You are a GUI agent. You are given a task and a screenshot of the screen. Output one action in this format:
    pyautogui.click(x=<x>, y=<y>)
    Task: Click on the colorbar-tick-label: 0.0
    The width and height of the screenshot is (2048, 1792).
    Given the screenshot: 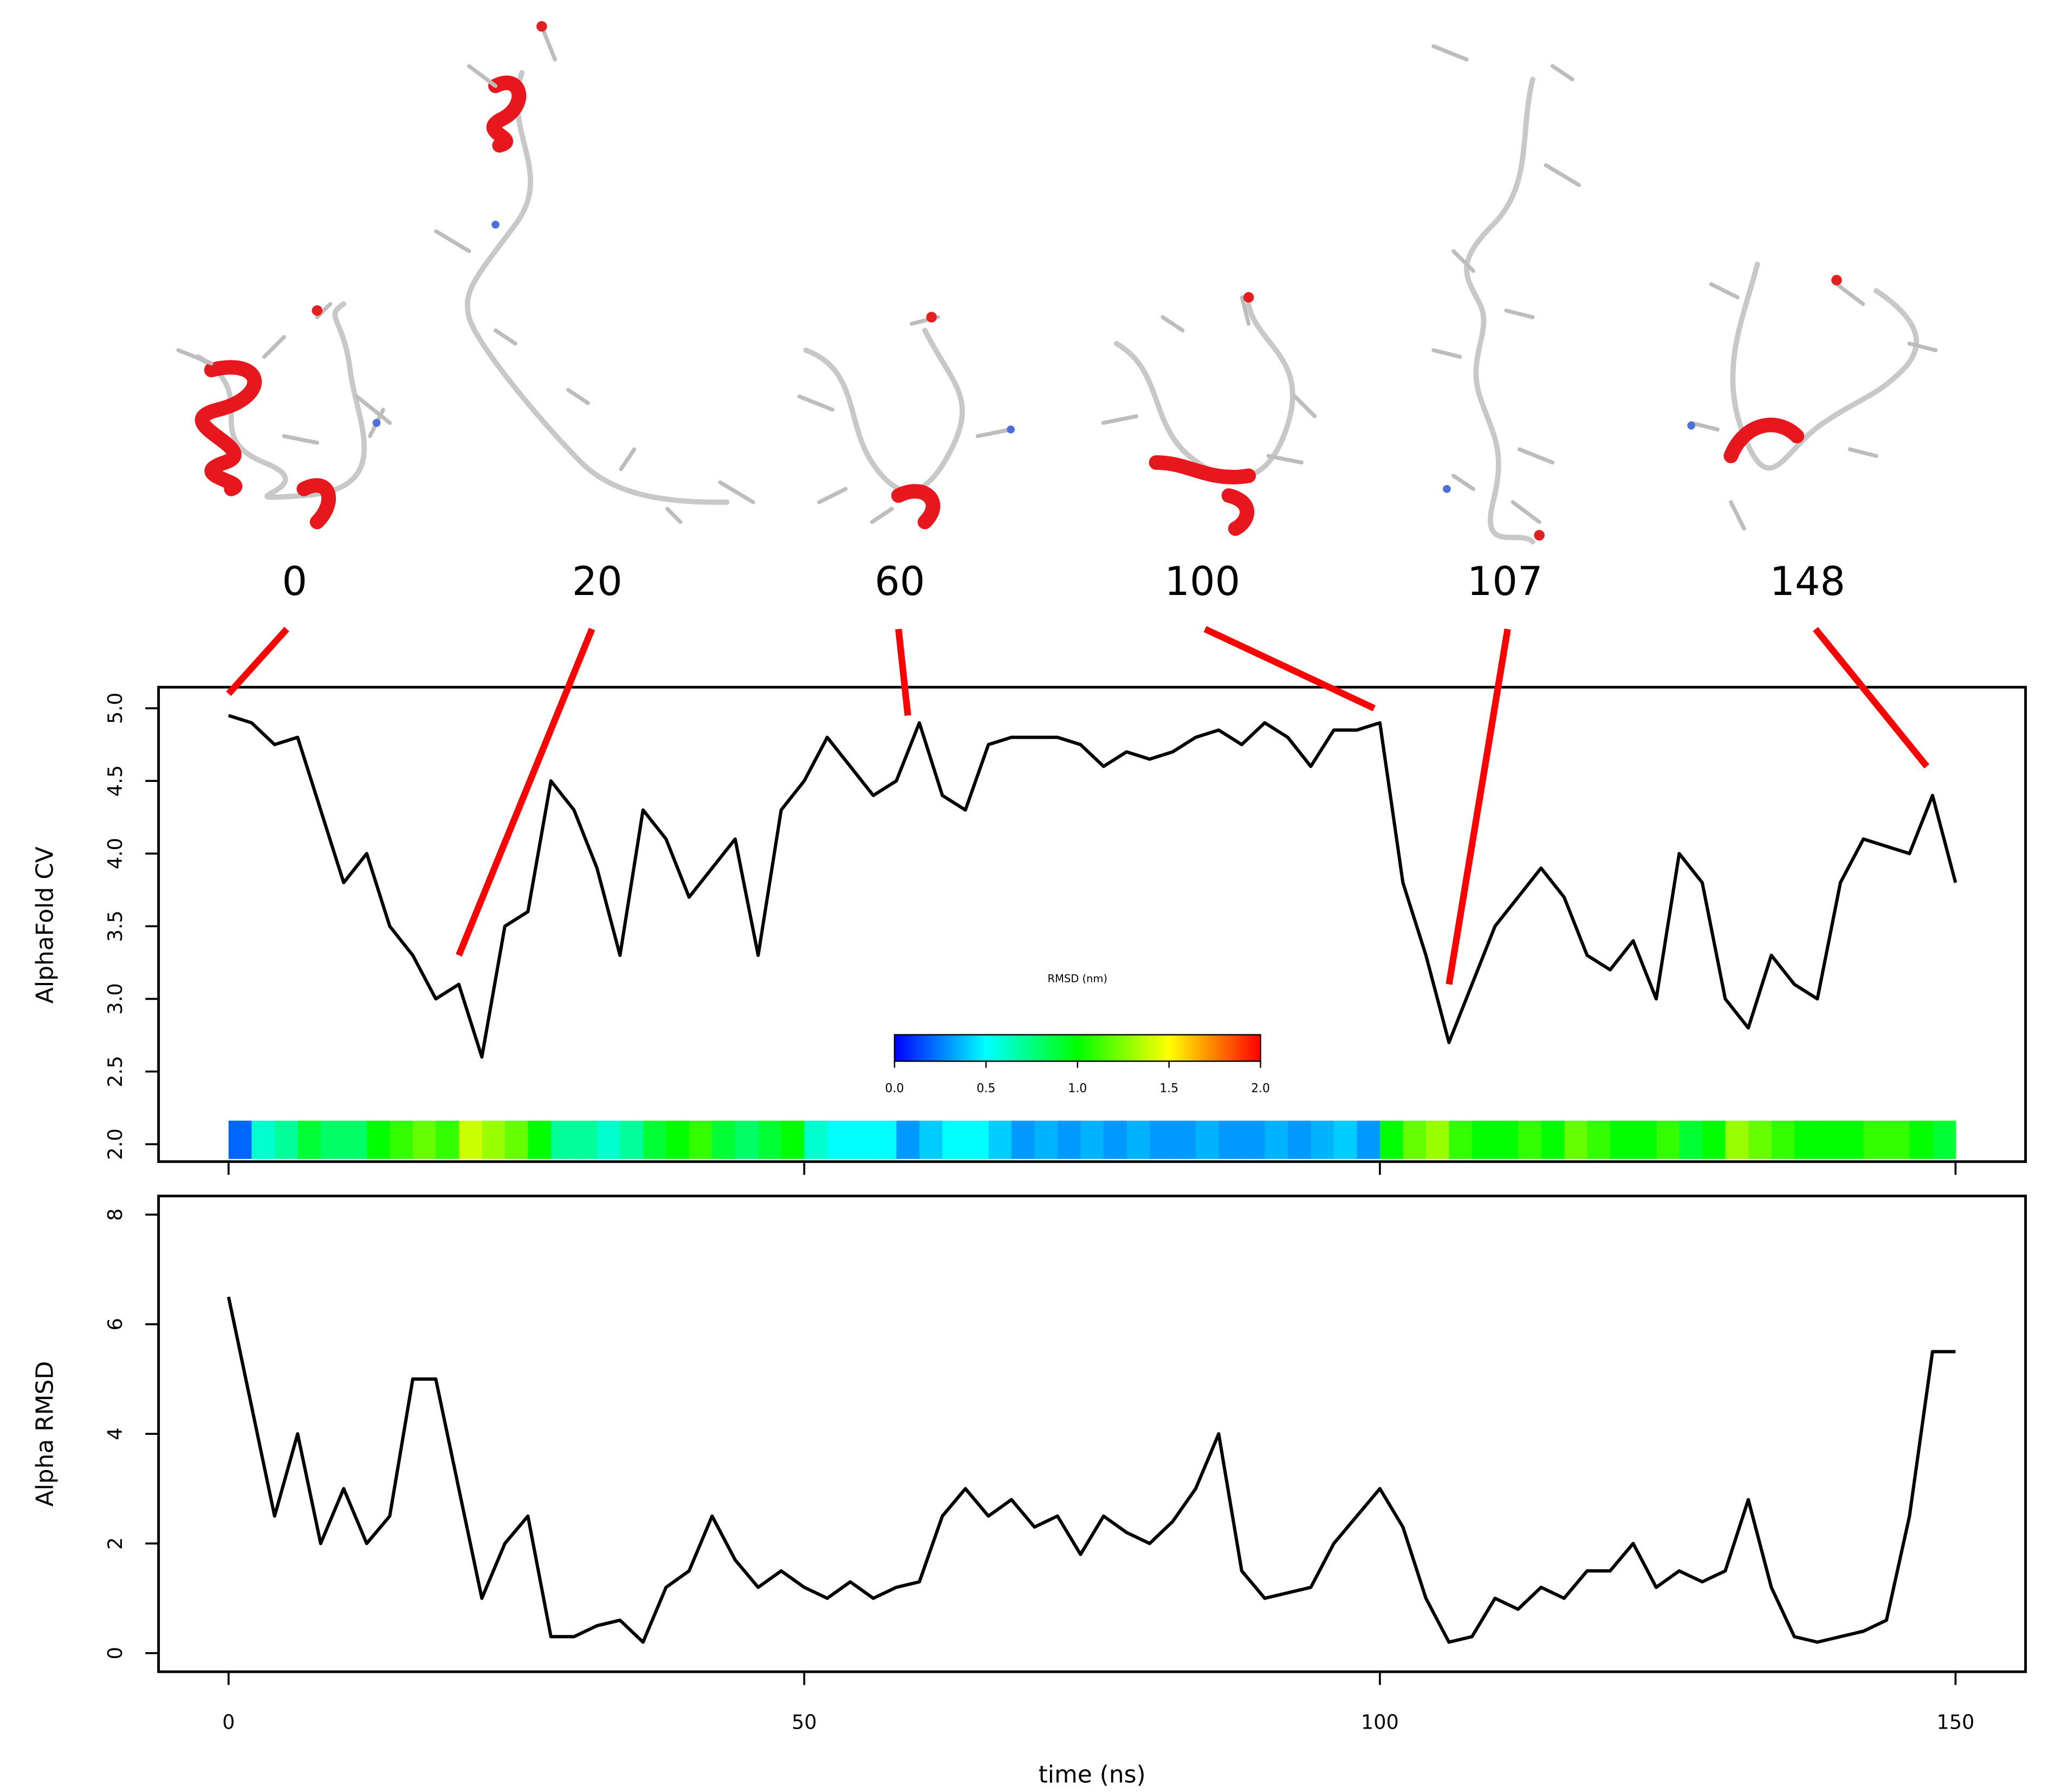 What is the action you would take?
    pyautogui.click(x=895, y=1089)
    